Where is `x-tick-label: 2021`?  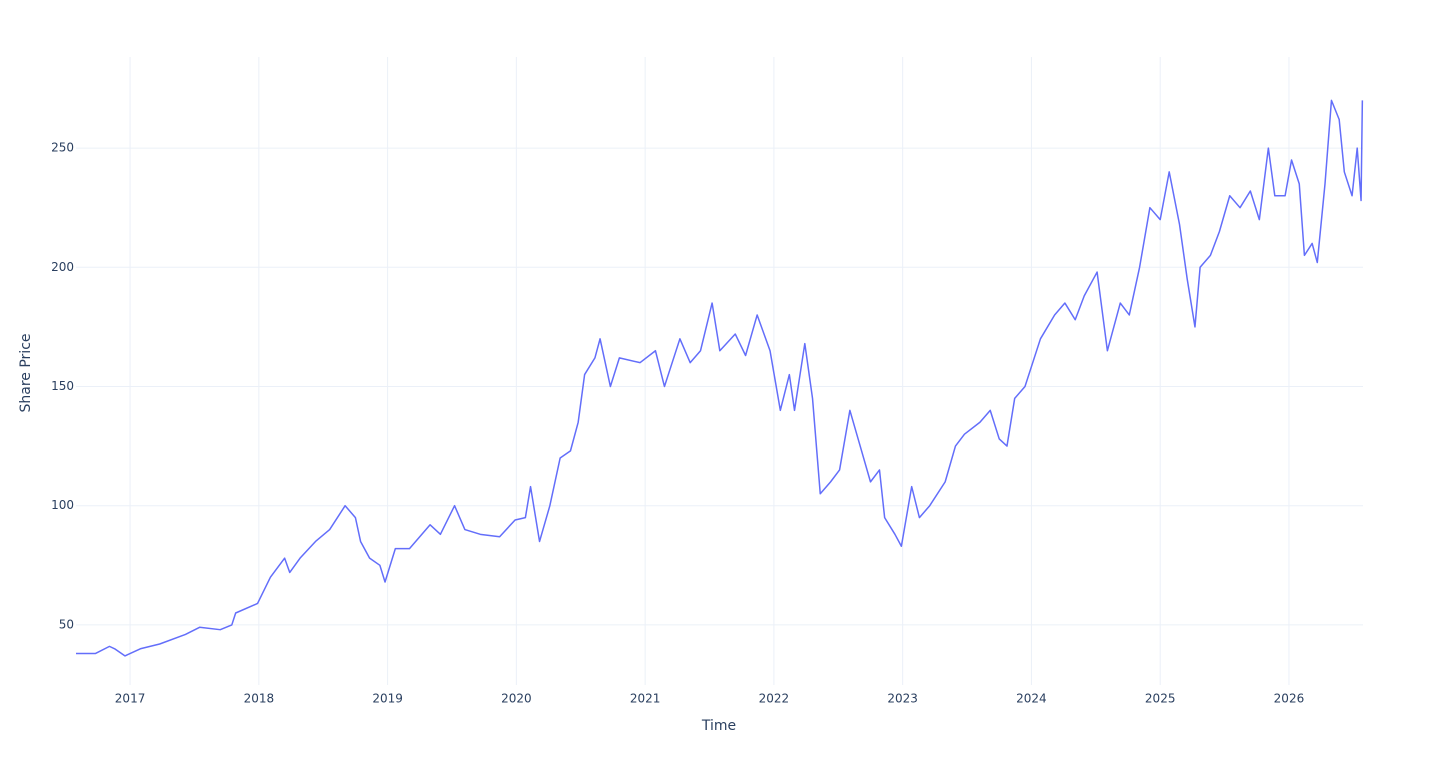 x-tick-label: 2021 is located at coordinates (645, 699).